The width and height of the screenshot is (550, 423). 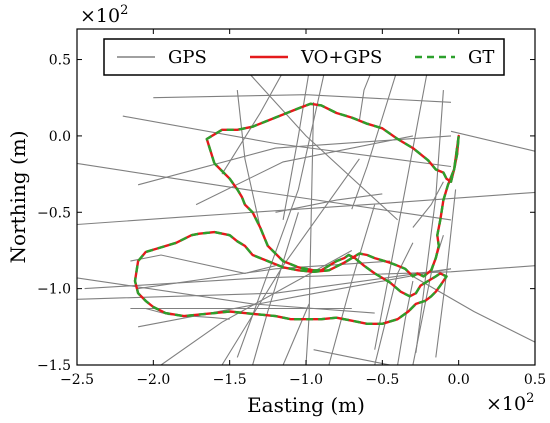 I want to click on x-axis-multiplier: ×10², so click(x=510, y=403).